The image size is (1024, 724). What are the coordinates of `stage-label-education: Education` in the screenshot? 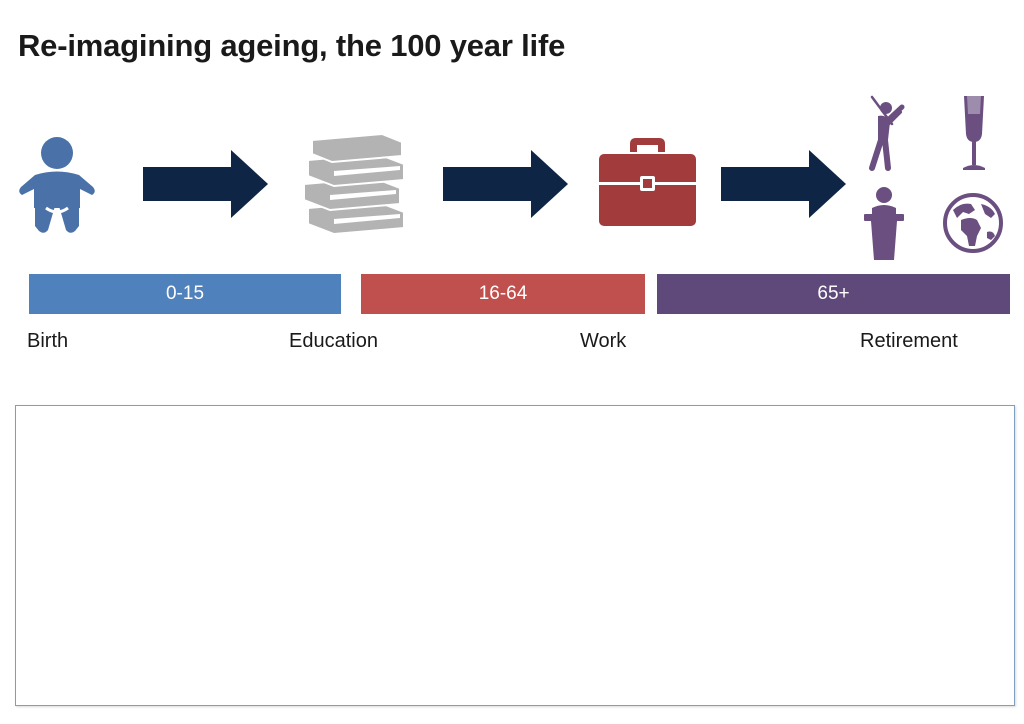 It's located at (333, 341).